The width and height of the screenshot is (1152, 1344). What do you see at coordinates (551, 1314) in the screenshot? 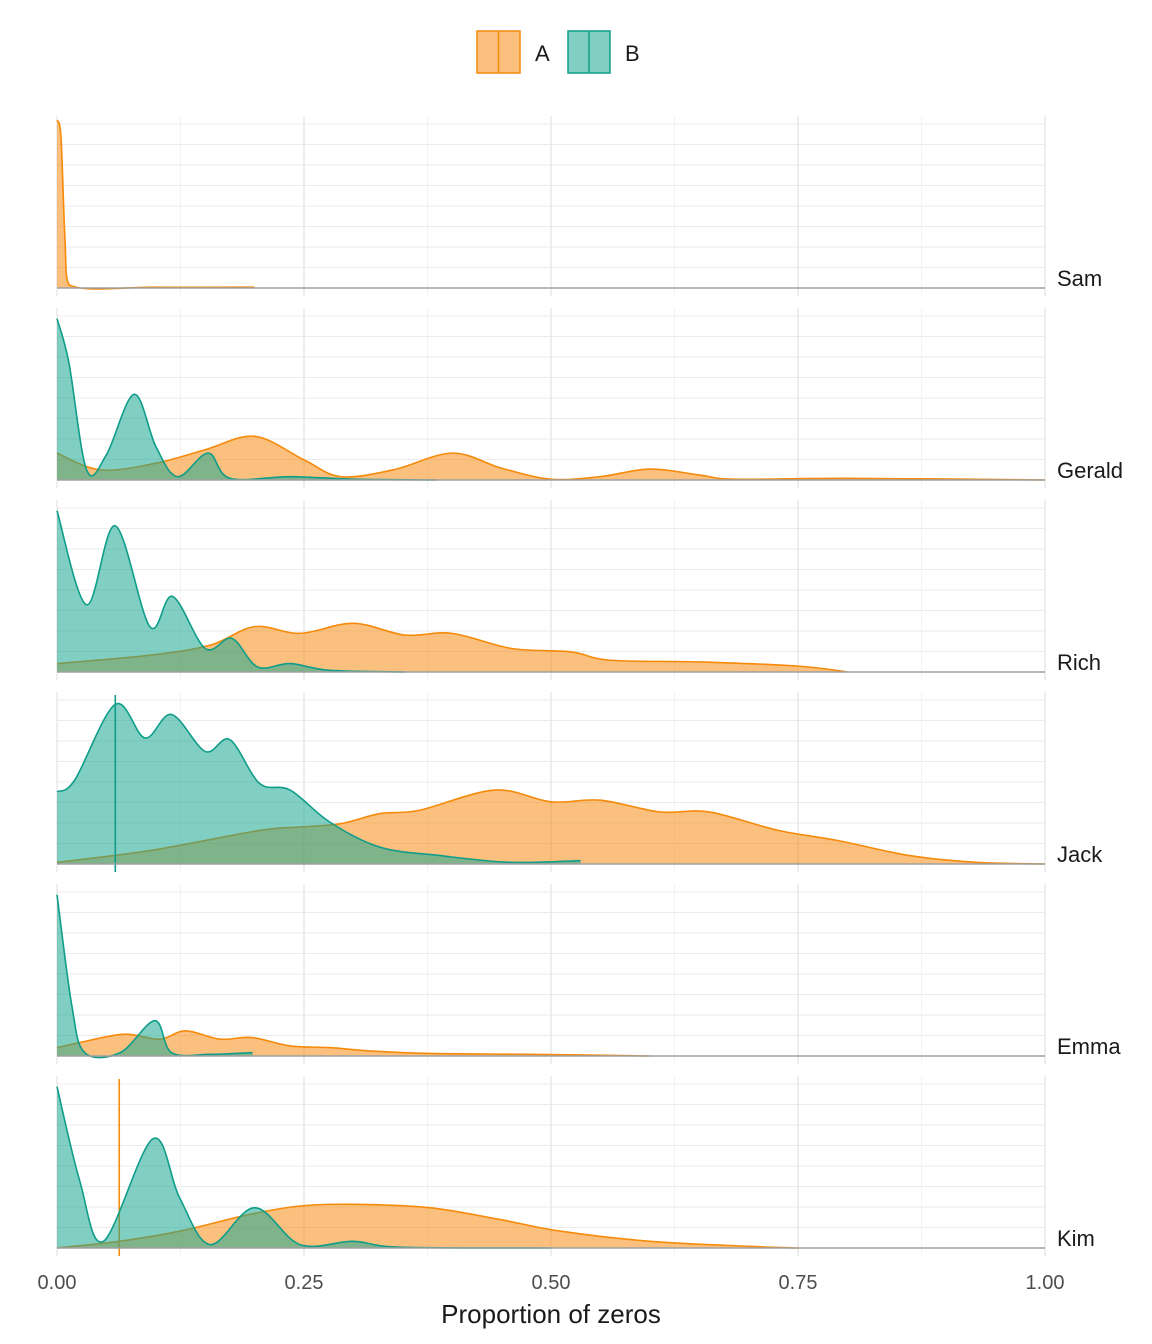
I see `x-axis-label: Proportion of zeros` at bounding box center [551, 1314].